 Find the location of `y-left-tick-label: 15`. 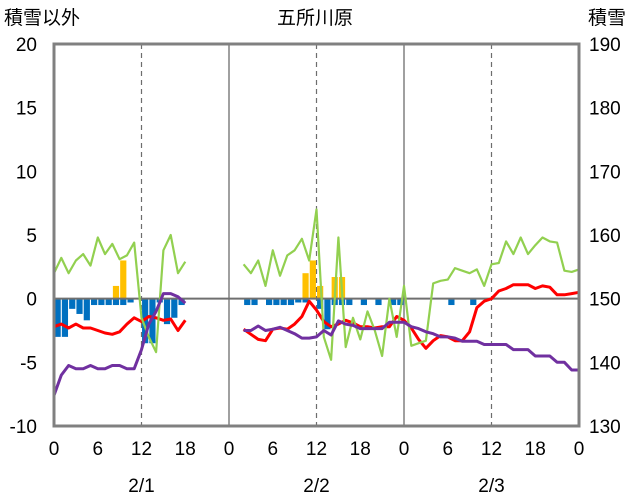

y-left-tick-label: 15 is located at coordinates (26, 109).